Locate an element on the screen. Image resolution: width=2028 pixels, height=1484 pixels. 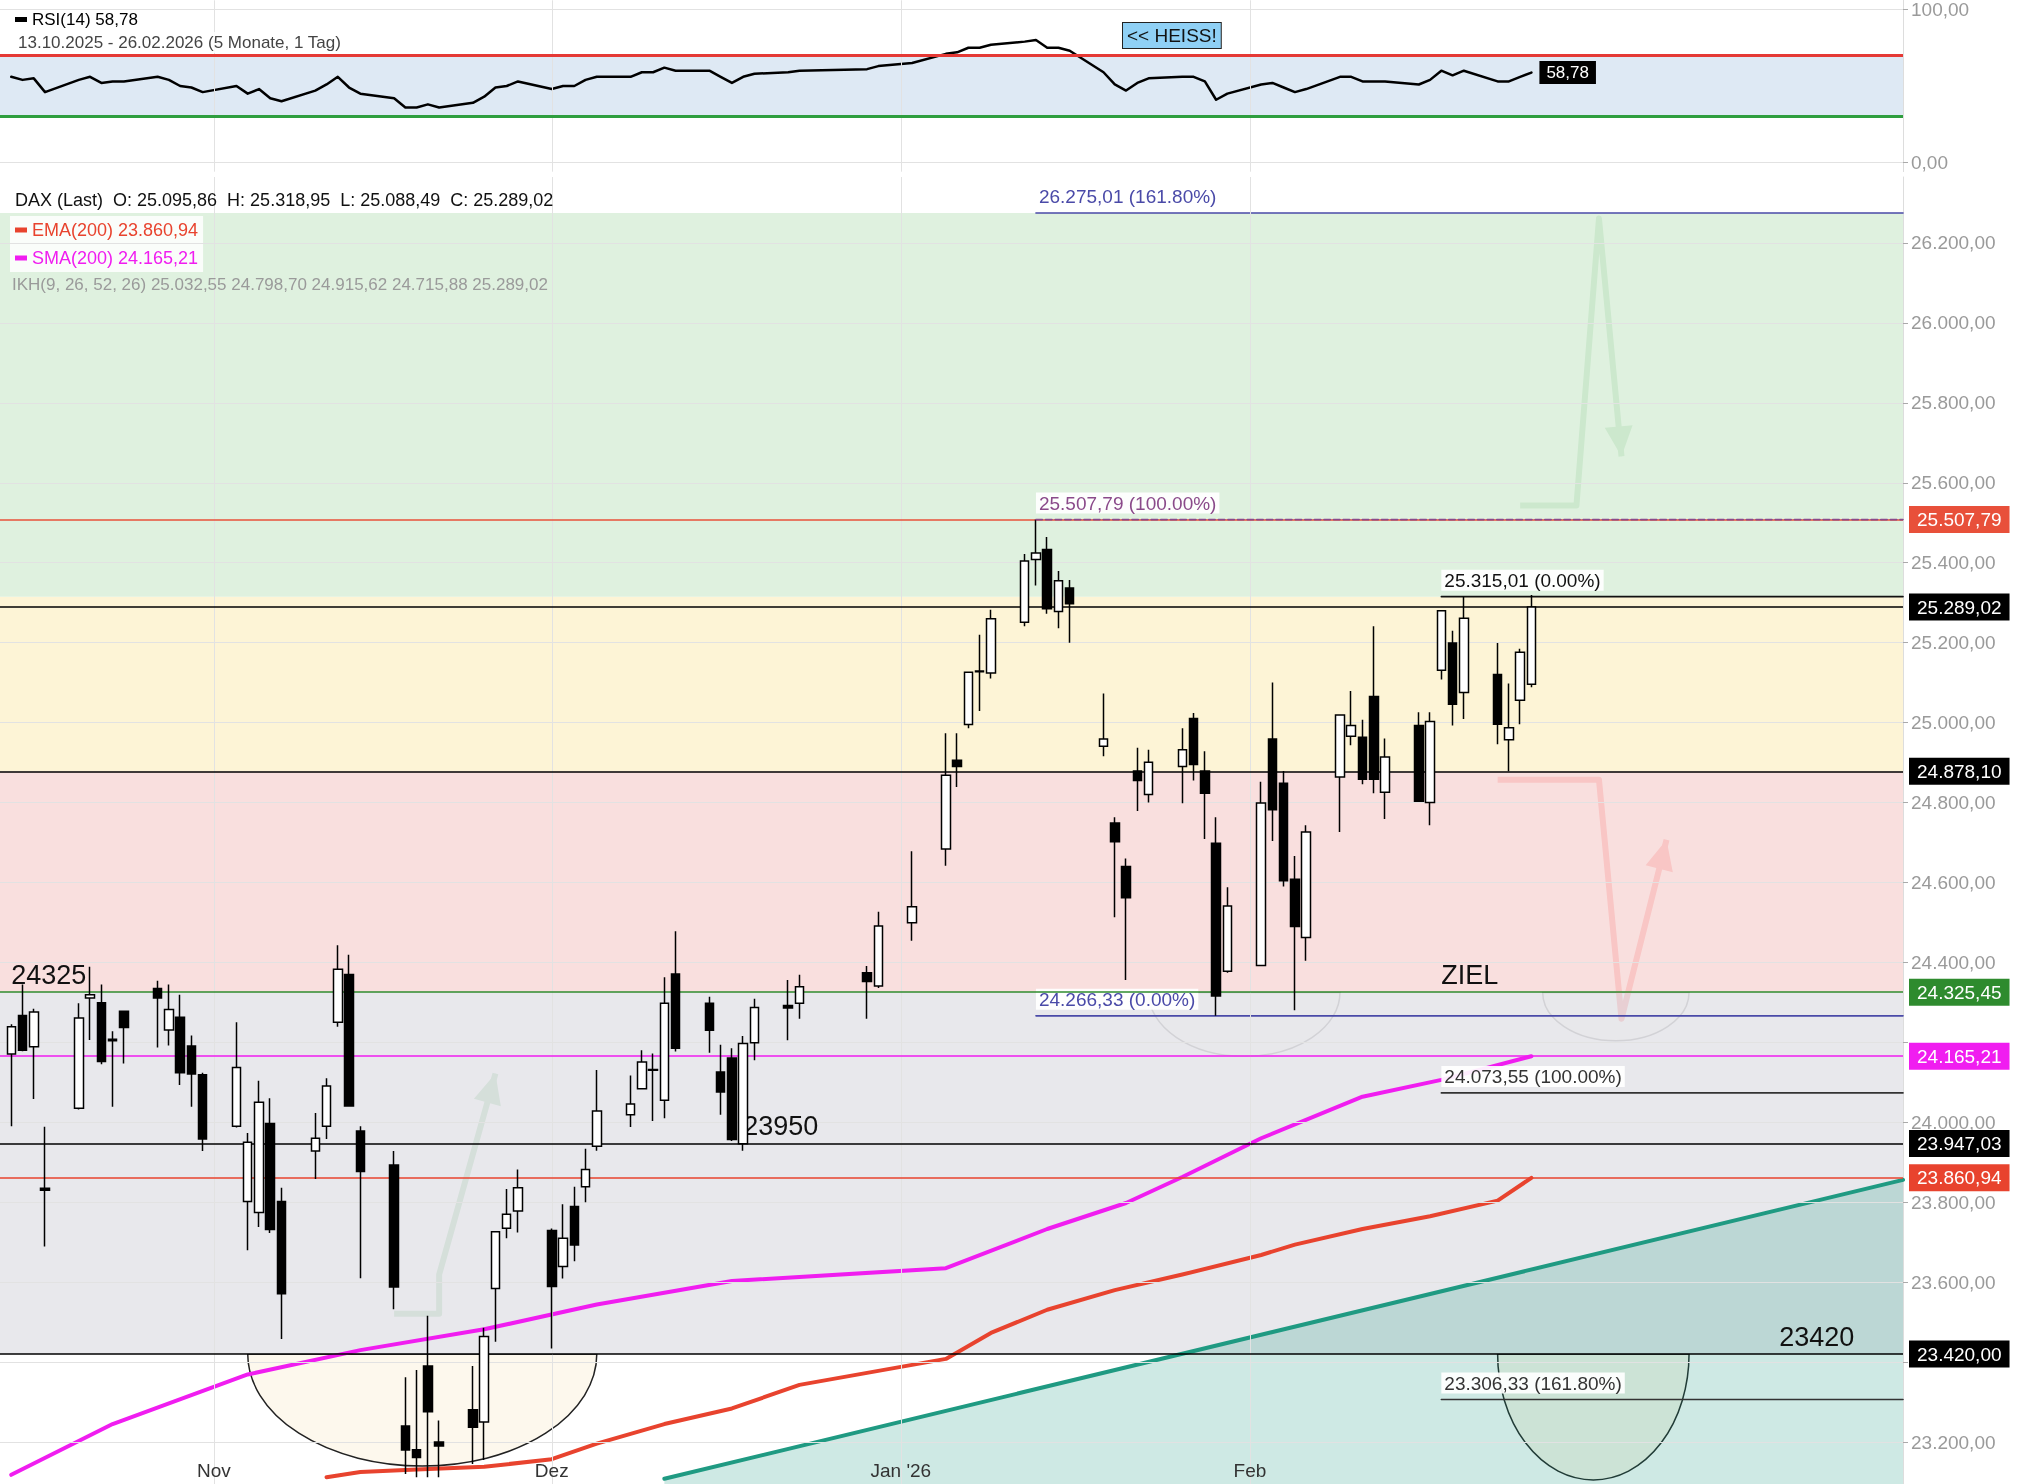
y-tick-label: 25.800,00 is located at coordinates (1953, 403).